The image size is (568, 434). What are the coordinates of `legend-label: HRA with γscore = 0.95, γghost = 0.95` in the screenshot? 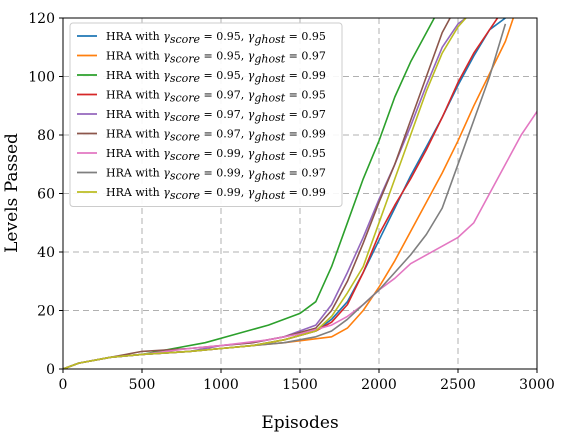 It's located at (216, 38).